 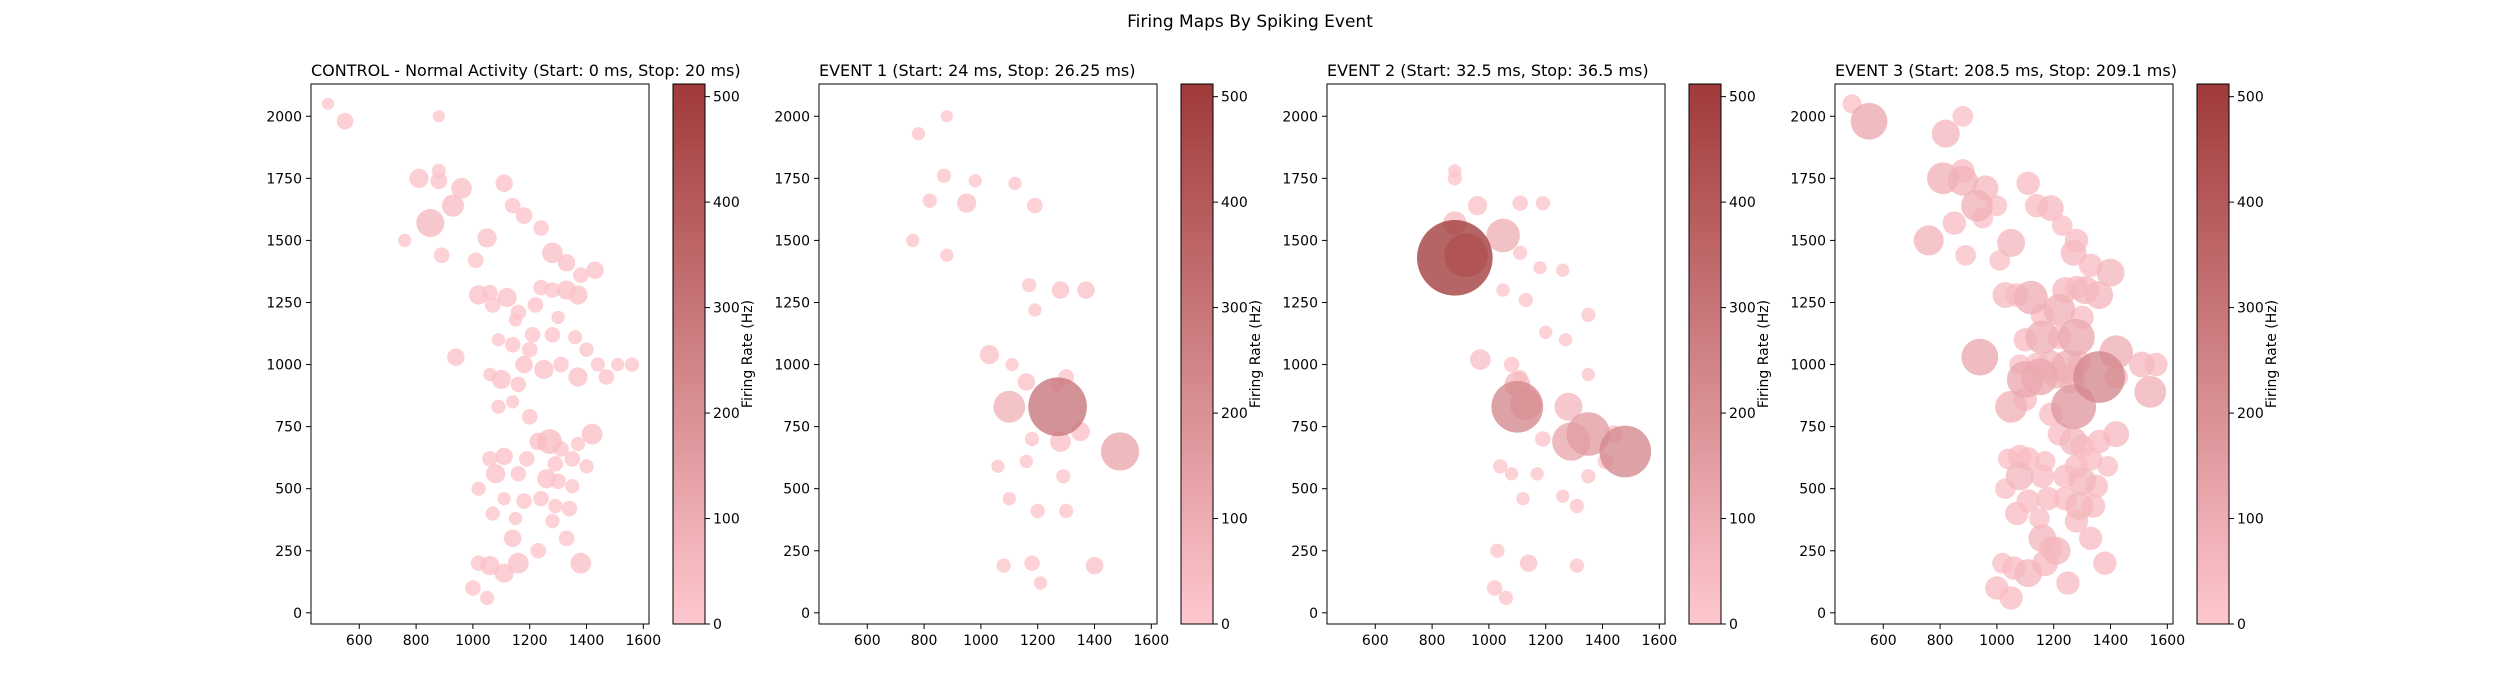 What do you see at coordinates (1733, 625) in the screenshot?
I see `colorbar-tick-label: 0` at bounding box center [1733, 625].